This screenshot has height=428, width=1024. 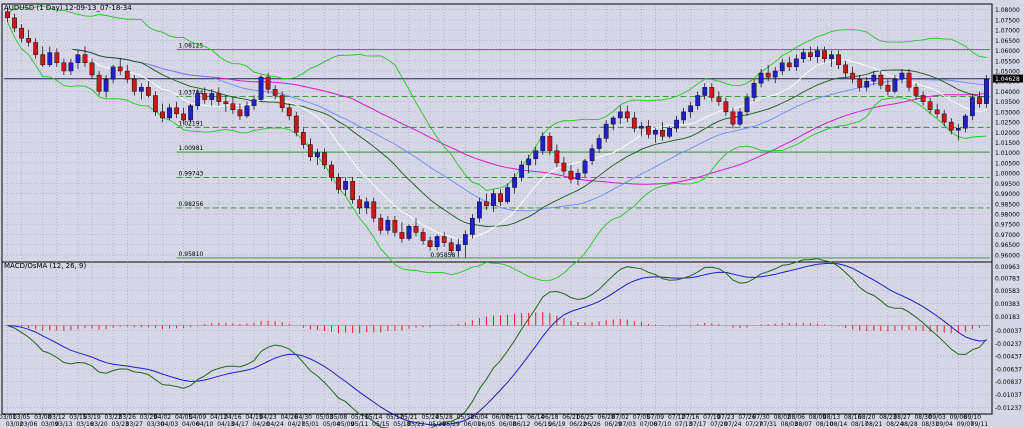 I want to click on date-tick-label-secondary: 04/06, so click(x=190, y=424).